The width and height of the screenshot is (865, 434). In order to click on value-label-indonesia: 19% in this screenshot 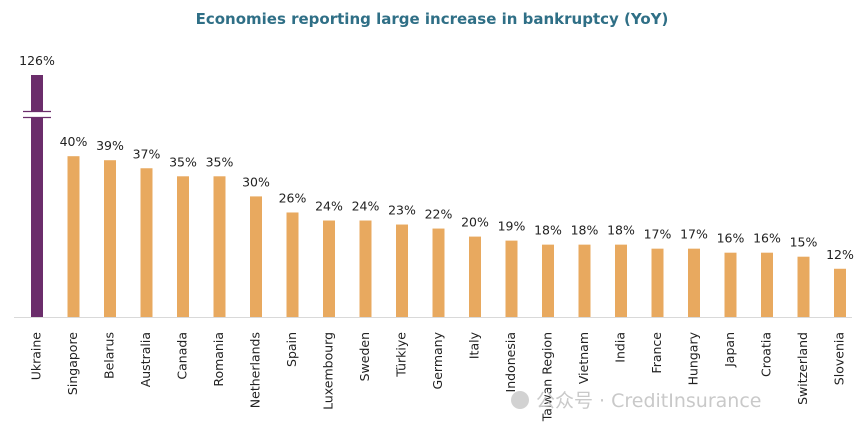, I will do `click(512, 226)`.